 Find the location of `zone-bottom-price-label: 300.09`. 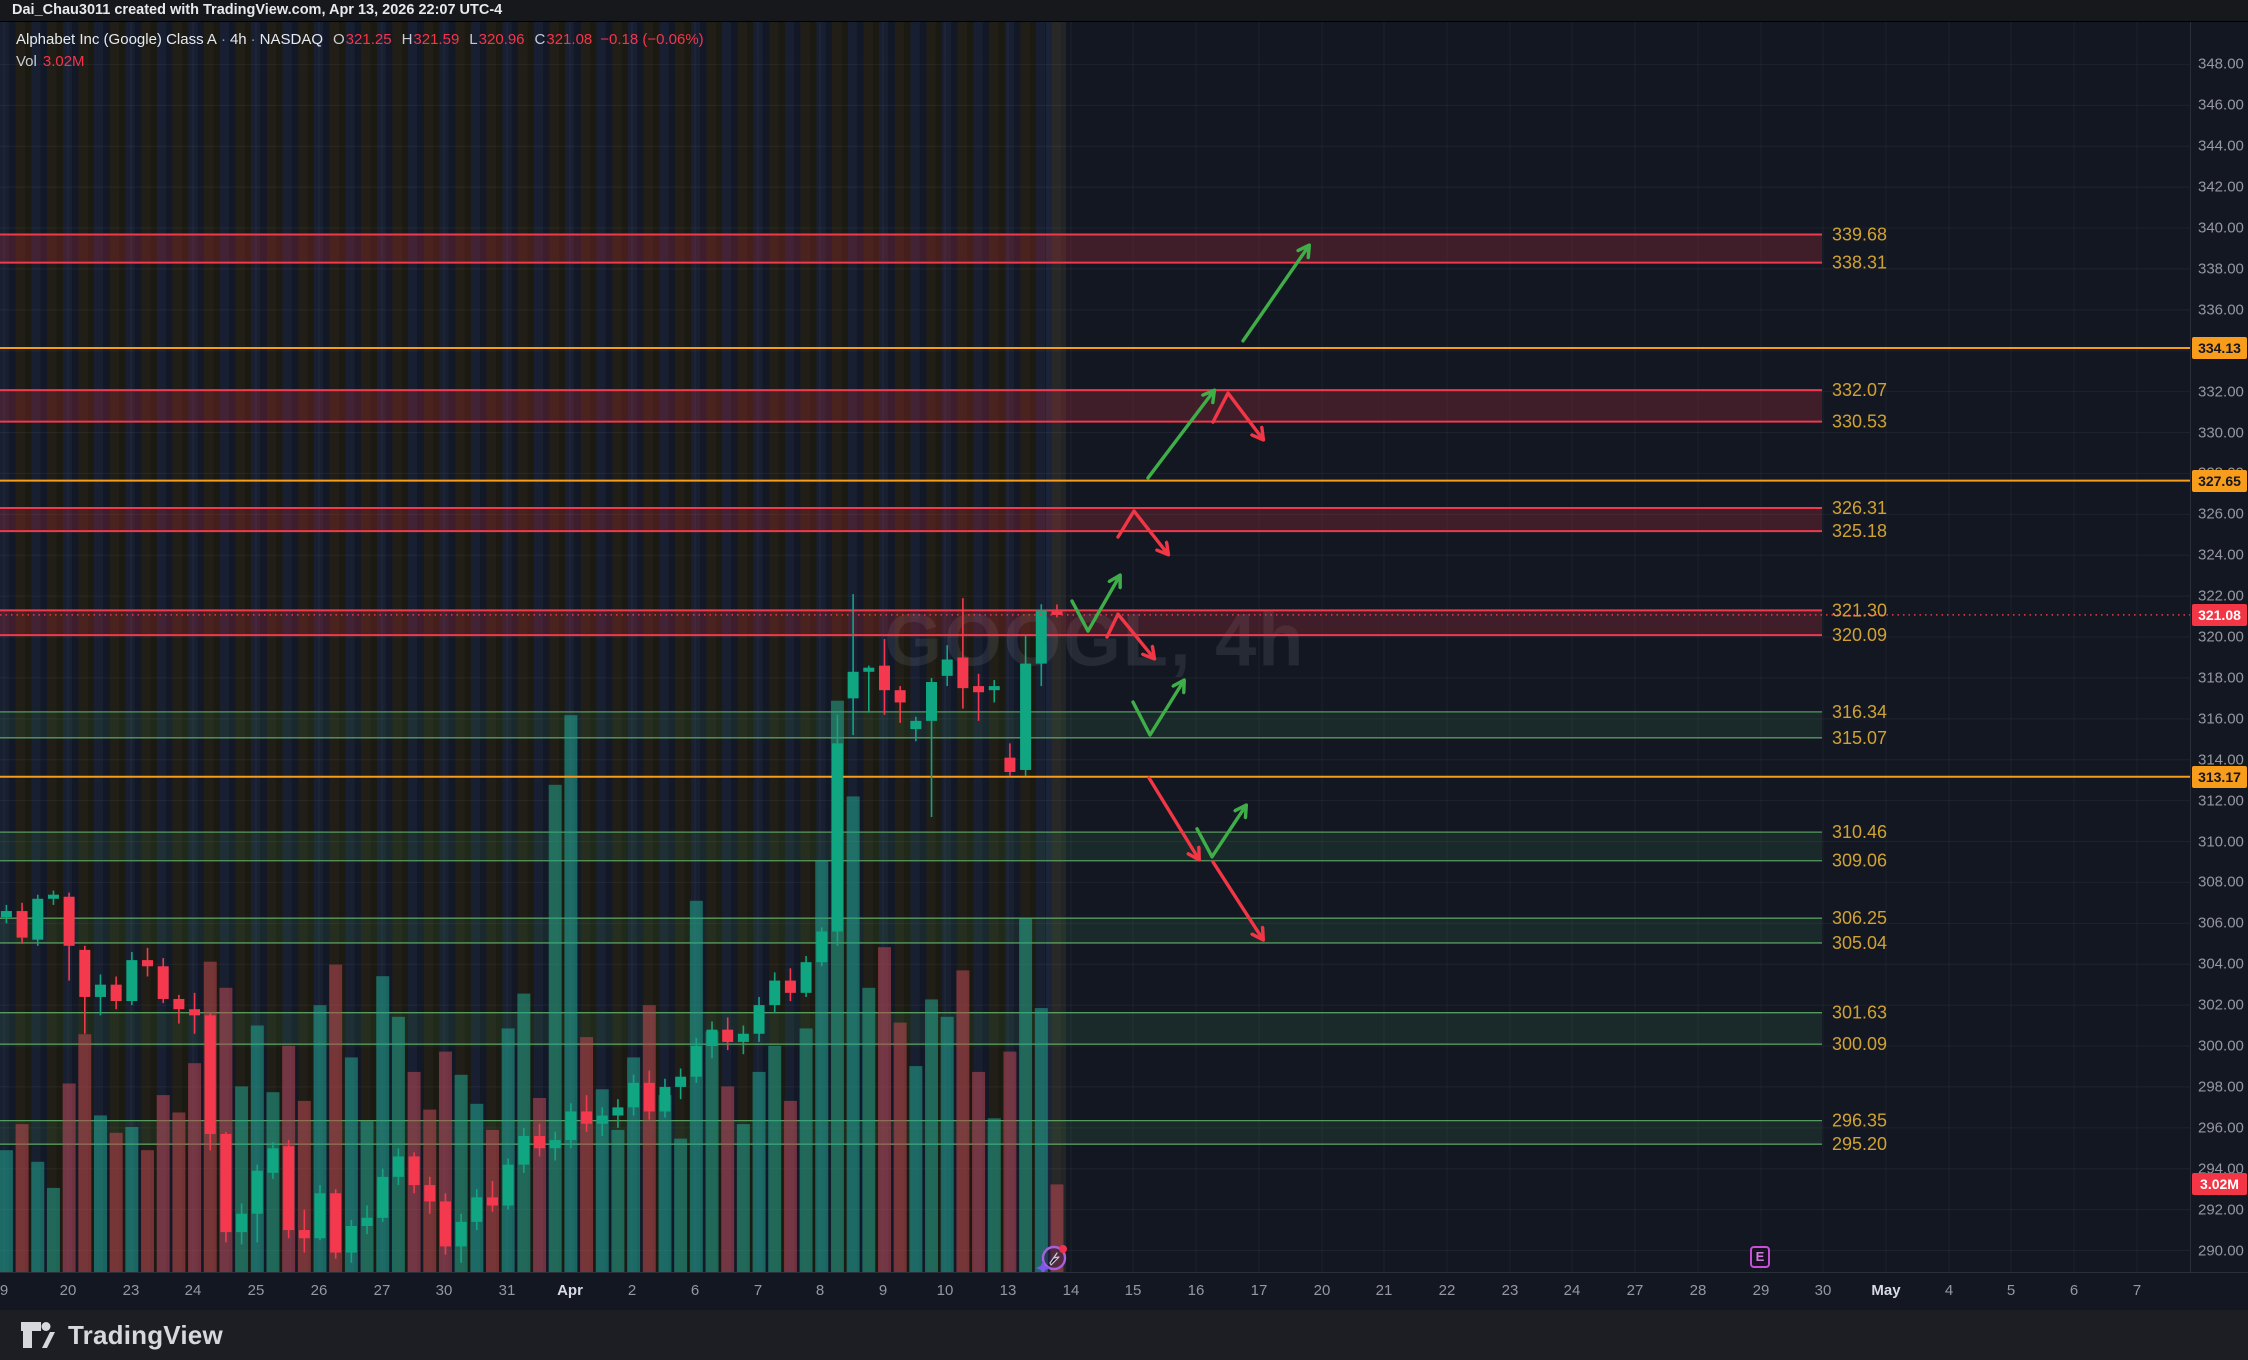

zone-bottom-price-label: 300.09 is located at coordinates (1859, 1044).